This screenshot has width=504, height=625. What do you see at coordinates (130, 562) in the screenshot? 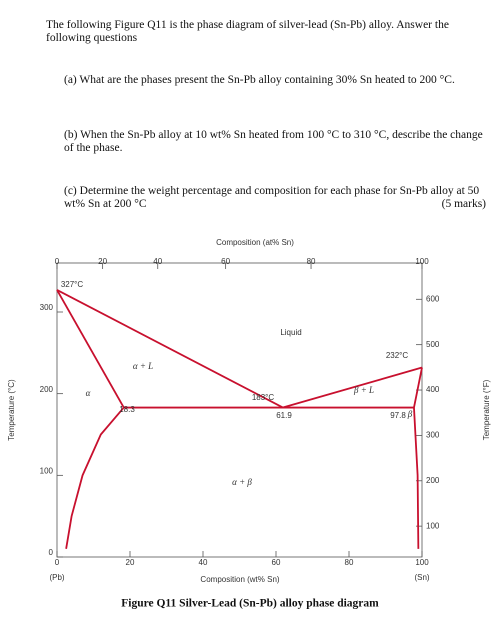
I see `x-tick-label: 20` at bounding box center [130, 562].